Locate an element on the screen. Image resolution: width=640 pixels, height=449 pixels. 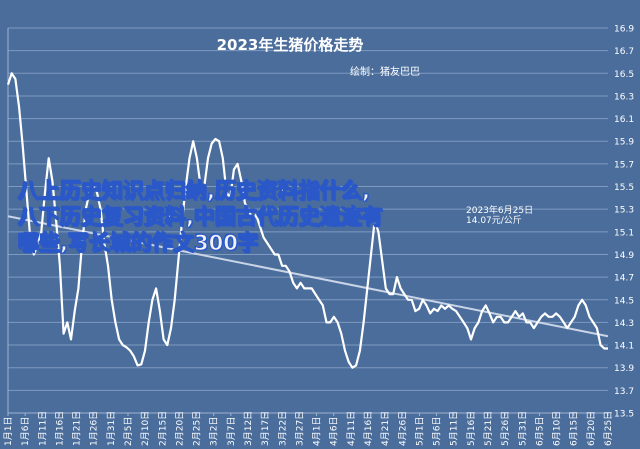
annotation: 2023年6月25日 14.07元/公斤 is located at coordinates (499, 216).